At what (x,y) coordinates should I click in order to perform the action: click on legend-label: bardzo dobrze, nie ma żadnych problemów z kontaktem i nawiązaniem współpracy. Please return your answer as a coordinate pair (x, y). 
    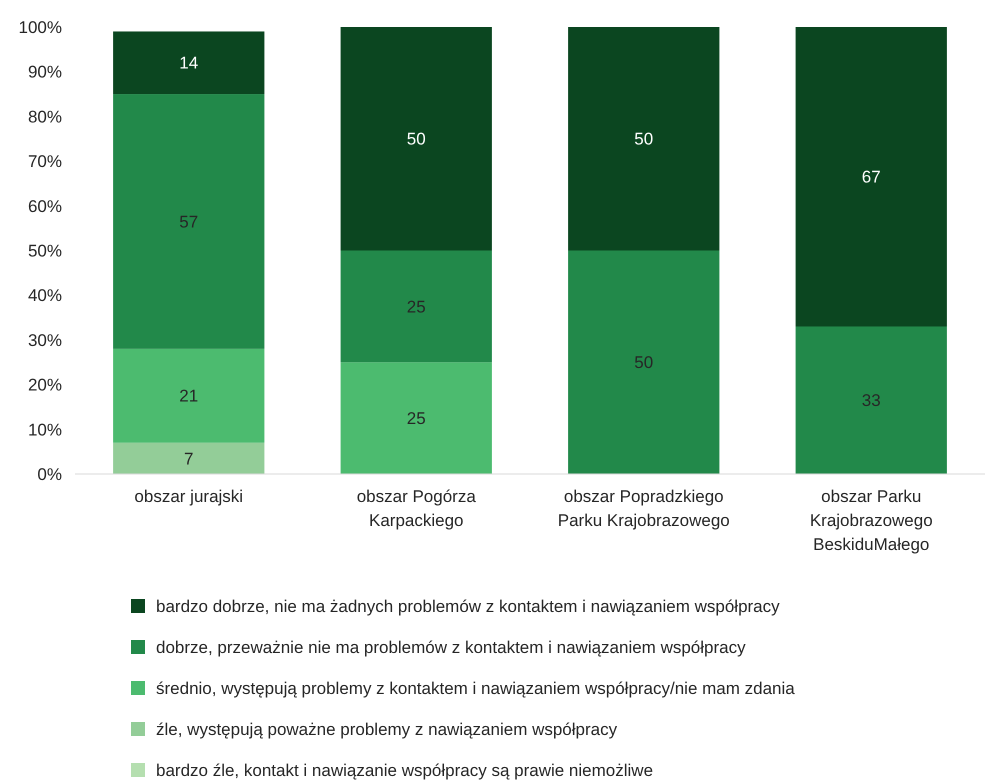
    Looking at the image, I should click on (468, 606).